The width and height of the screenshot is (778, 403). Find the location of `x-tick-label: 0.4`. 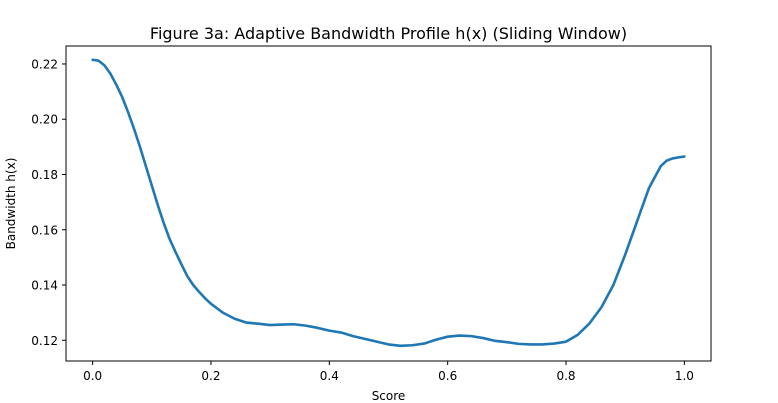

x-tick-label: 0.4 is located at coordinates (329, 376).